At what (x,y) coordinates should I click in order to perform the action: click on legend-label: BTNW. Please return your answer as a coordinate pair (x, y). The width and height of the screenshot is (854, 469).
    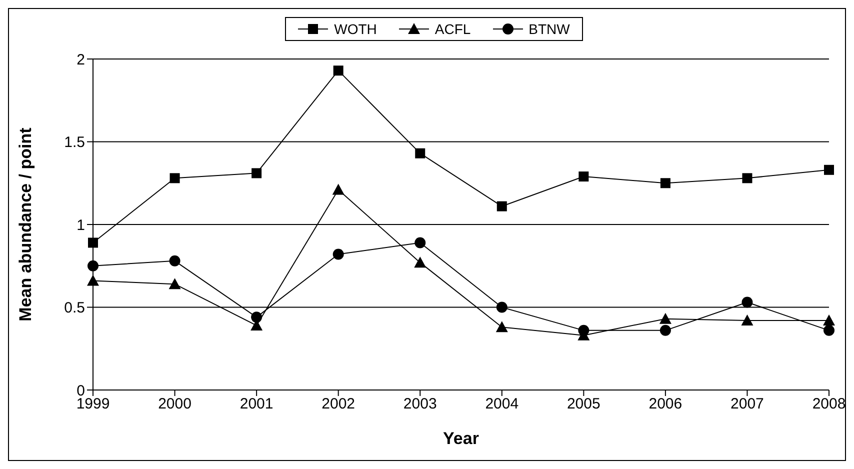
    Looking at the image, I should click on (549, 29).